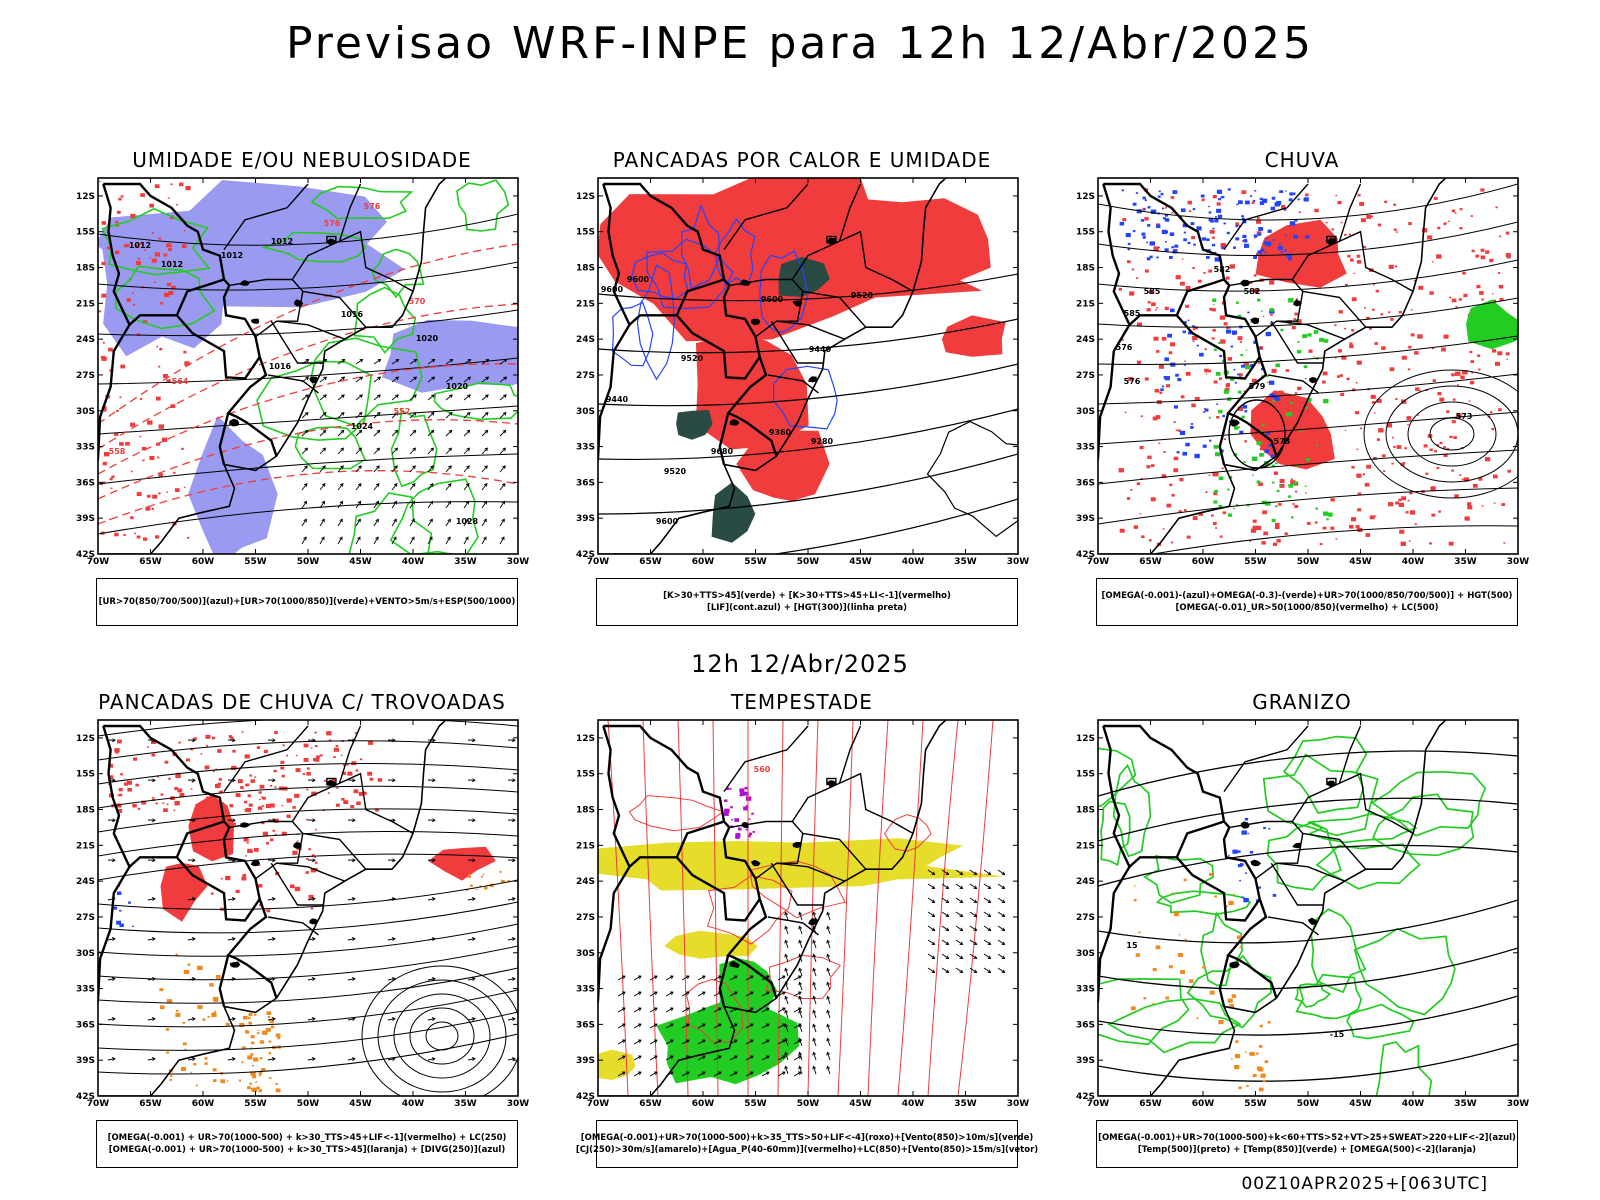 The width and height of the screenshot is (1600, 1200). Describe the element at coordinates (1085, 846) in the screenshot. I see `lat-tick-label: 21S` at that location.